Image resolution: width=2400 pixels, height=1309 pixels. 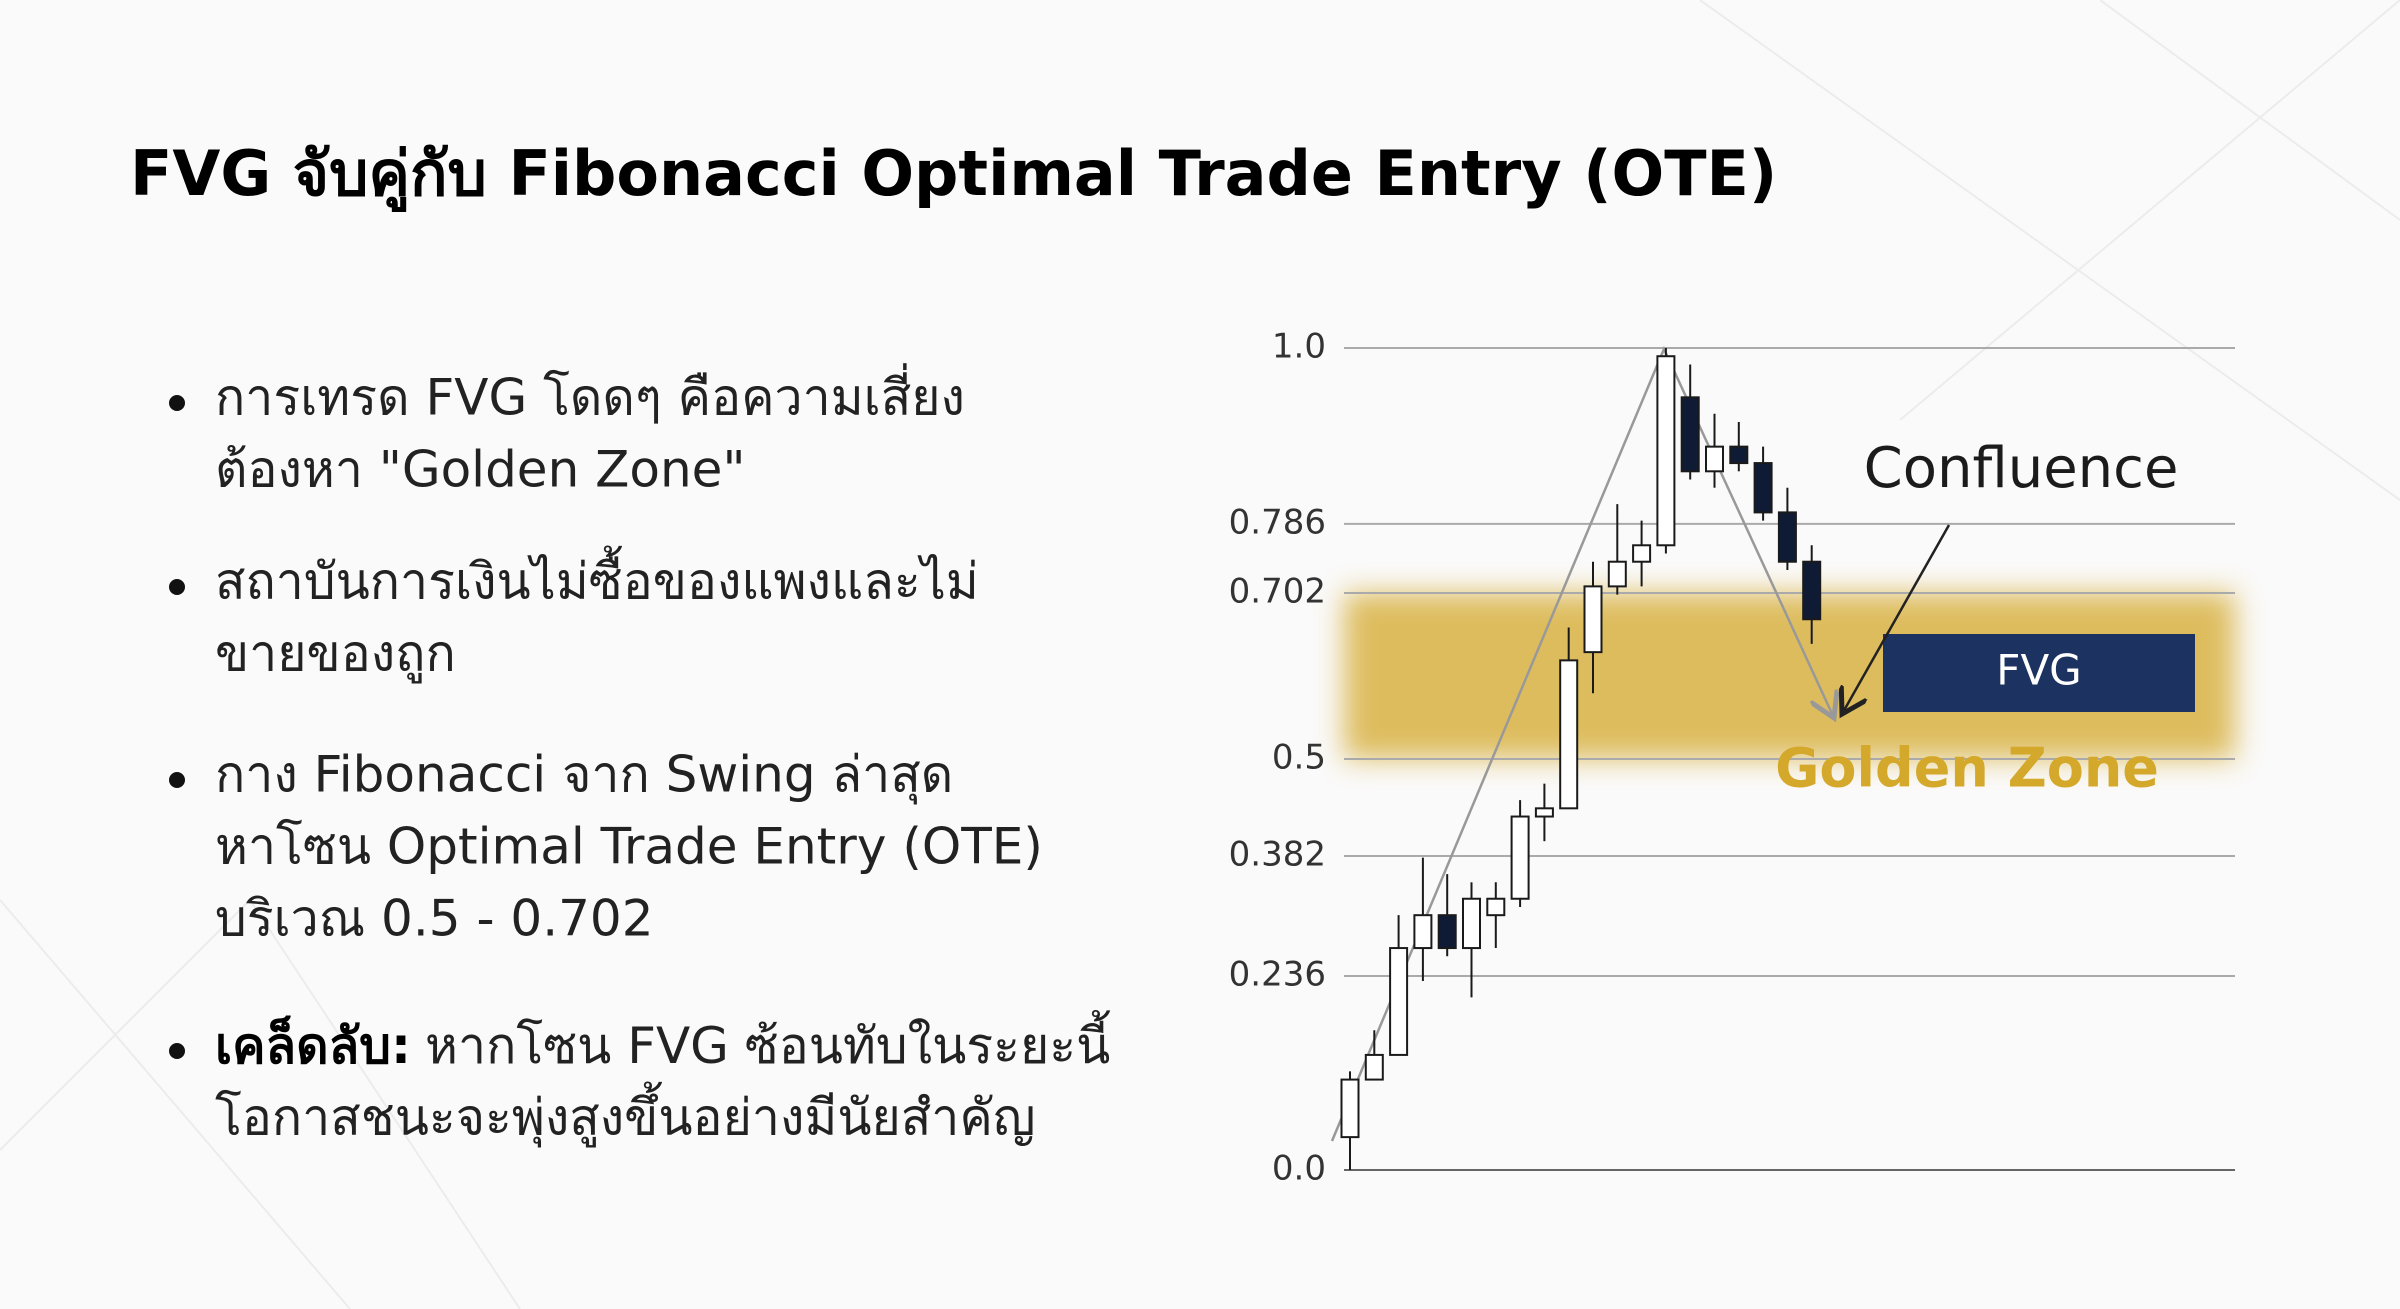 What do you see at coordinates (1896, 619) in the screenshot?
I see `annotation-arrow` at bounding box center [1896, 619].